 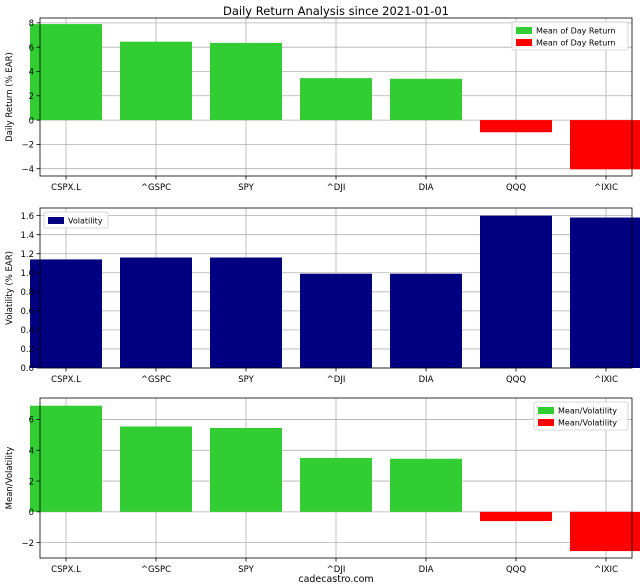 I want to click on y-tick-label: 0.2, so click(x=27, y=350).